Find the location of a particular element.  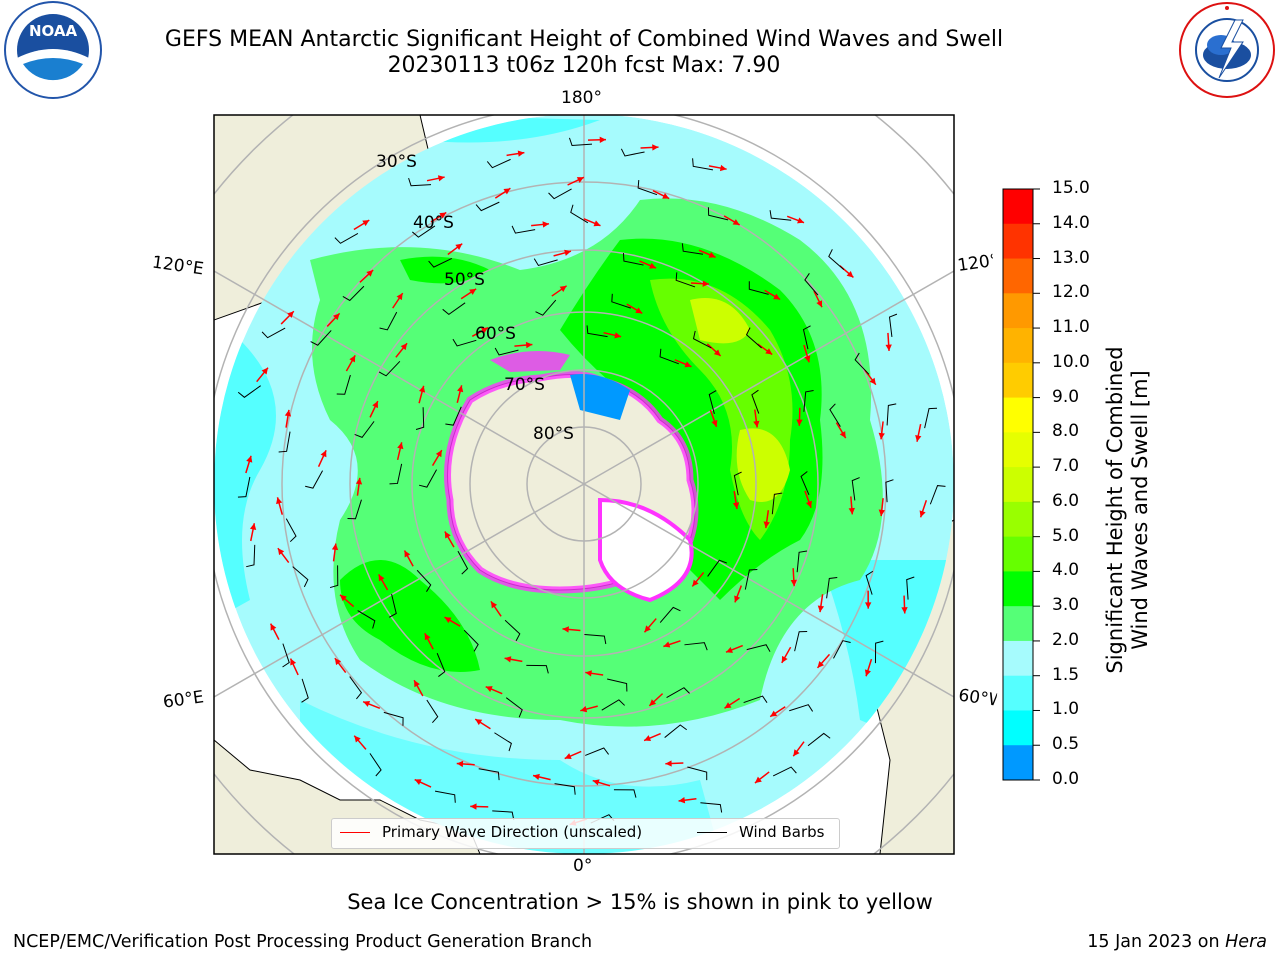

colorbar-tick-label: 3.0 is located at coordinates (1066, 605).